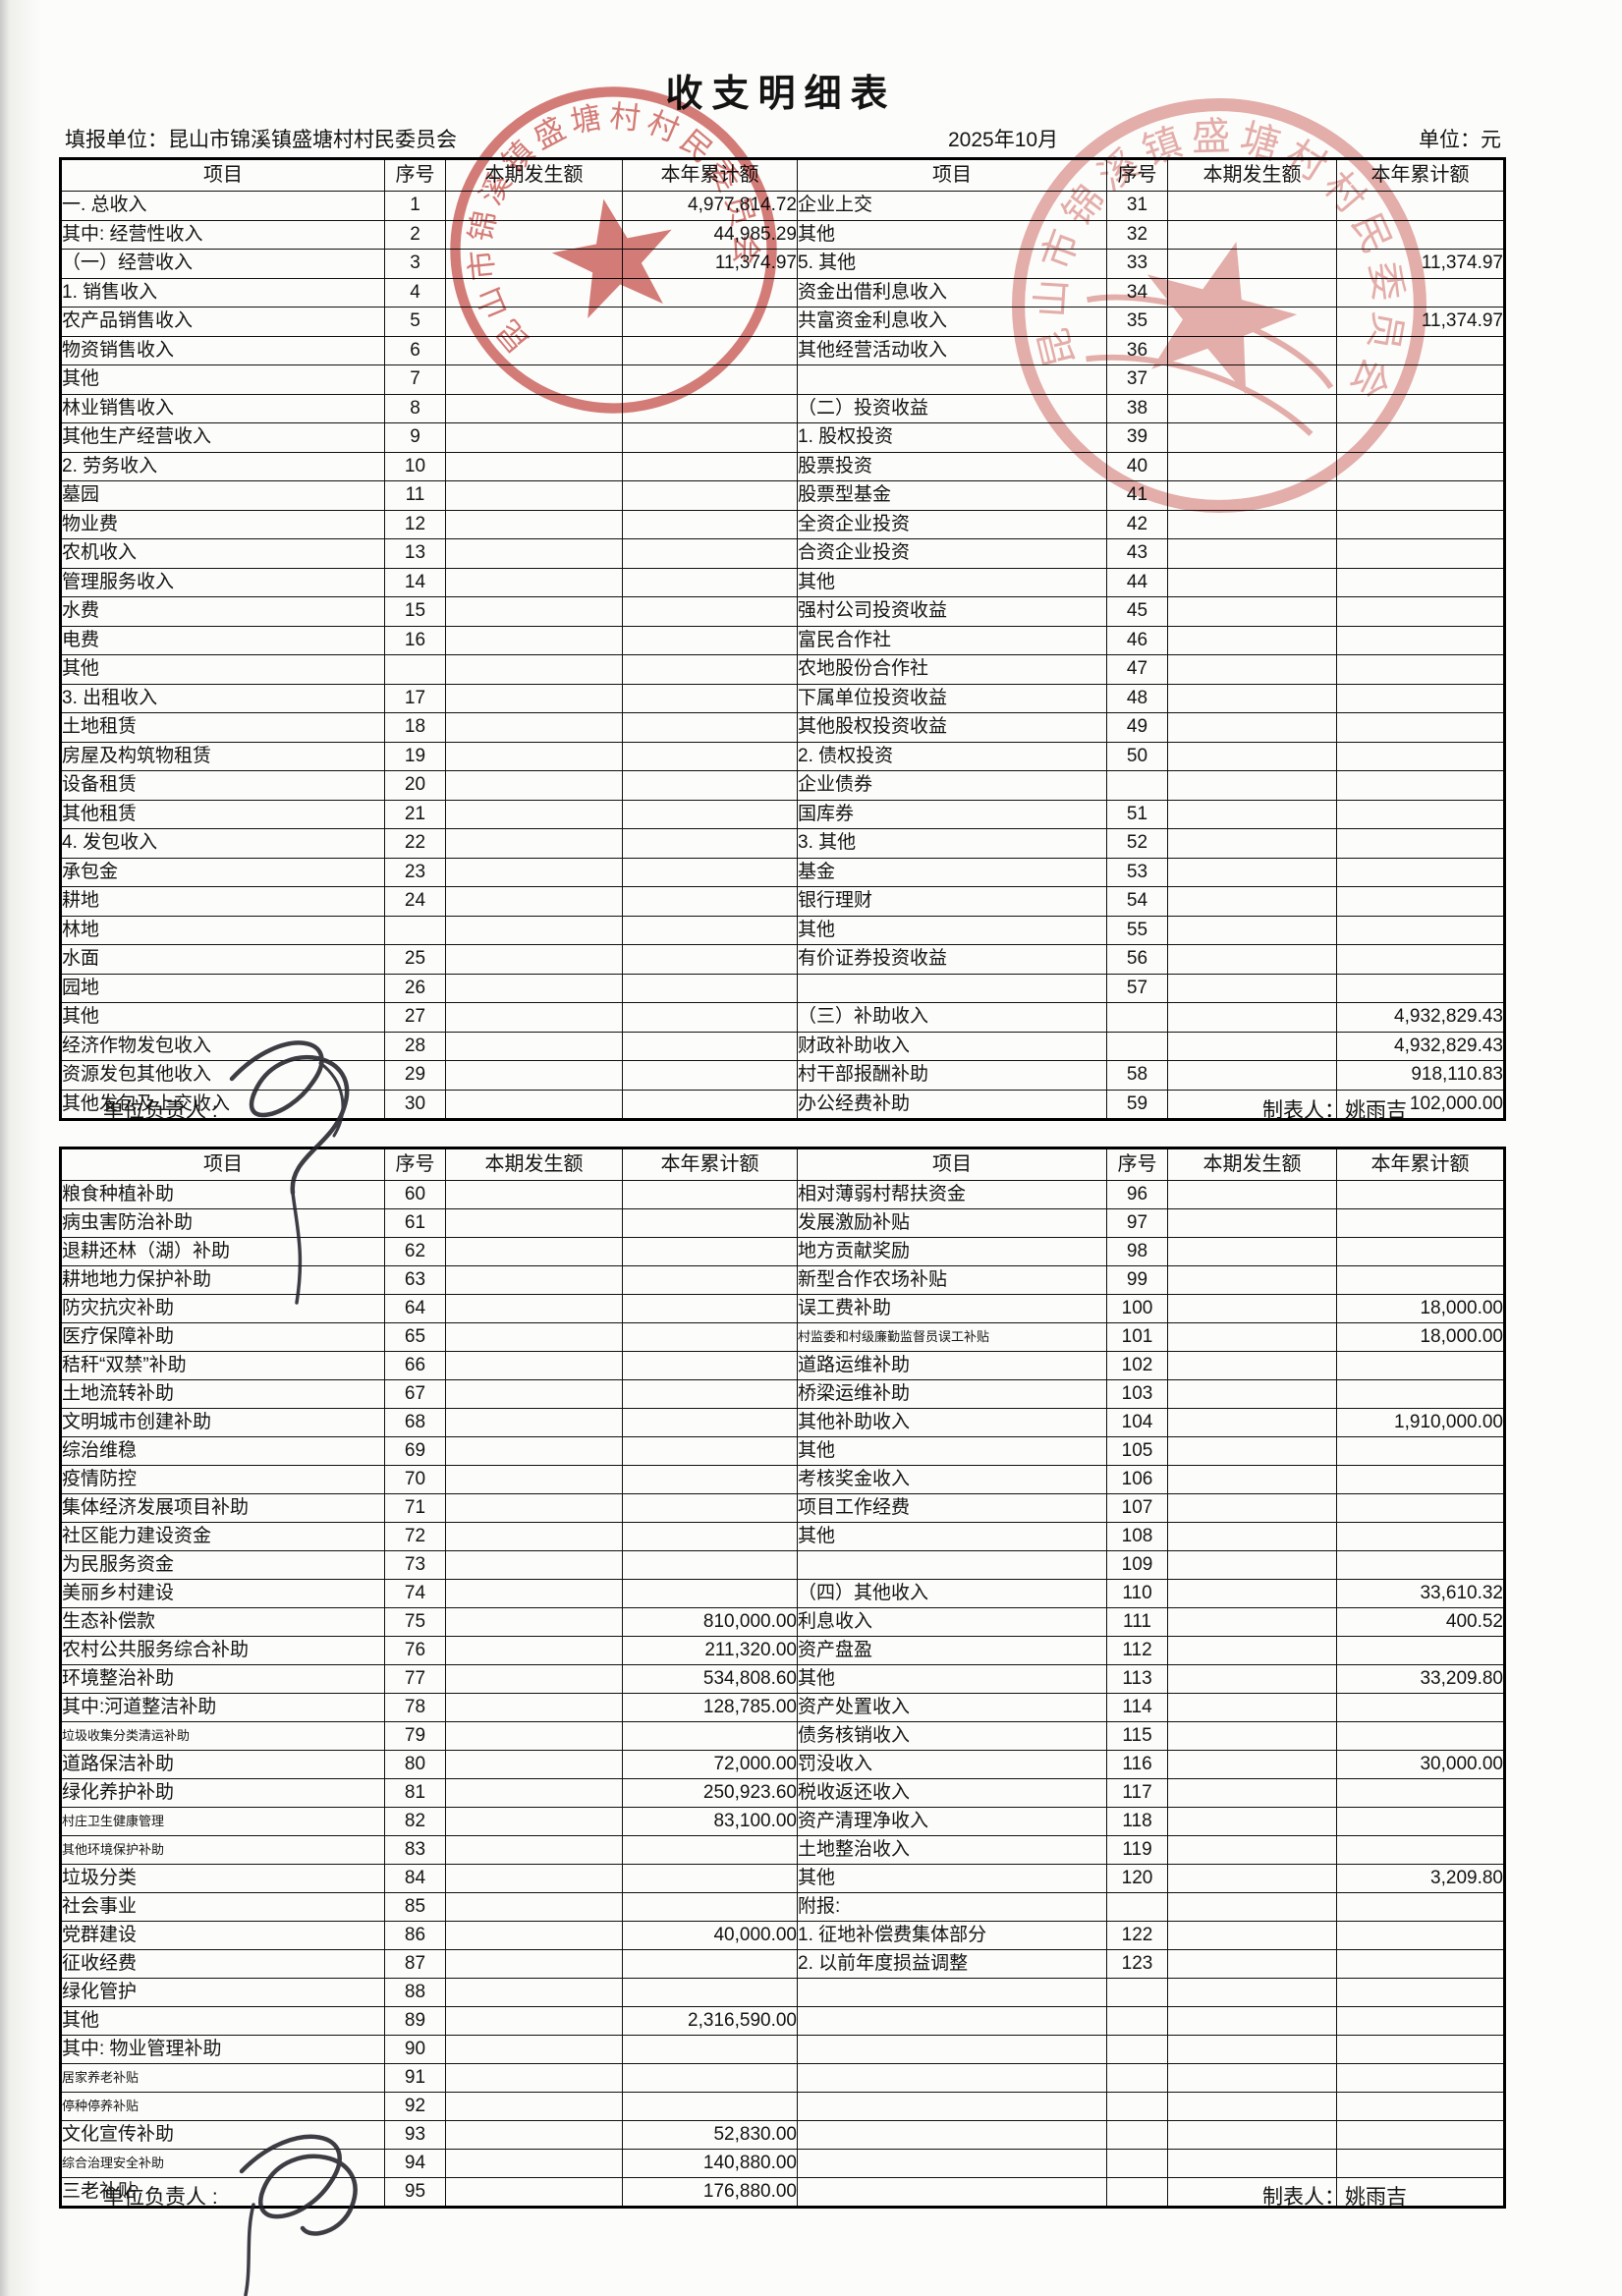 Image resolution: width=1622 pixels, height=2296 pixels. I want to click on serial-cell: 43, so click(1137, 553).